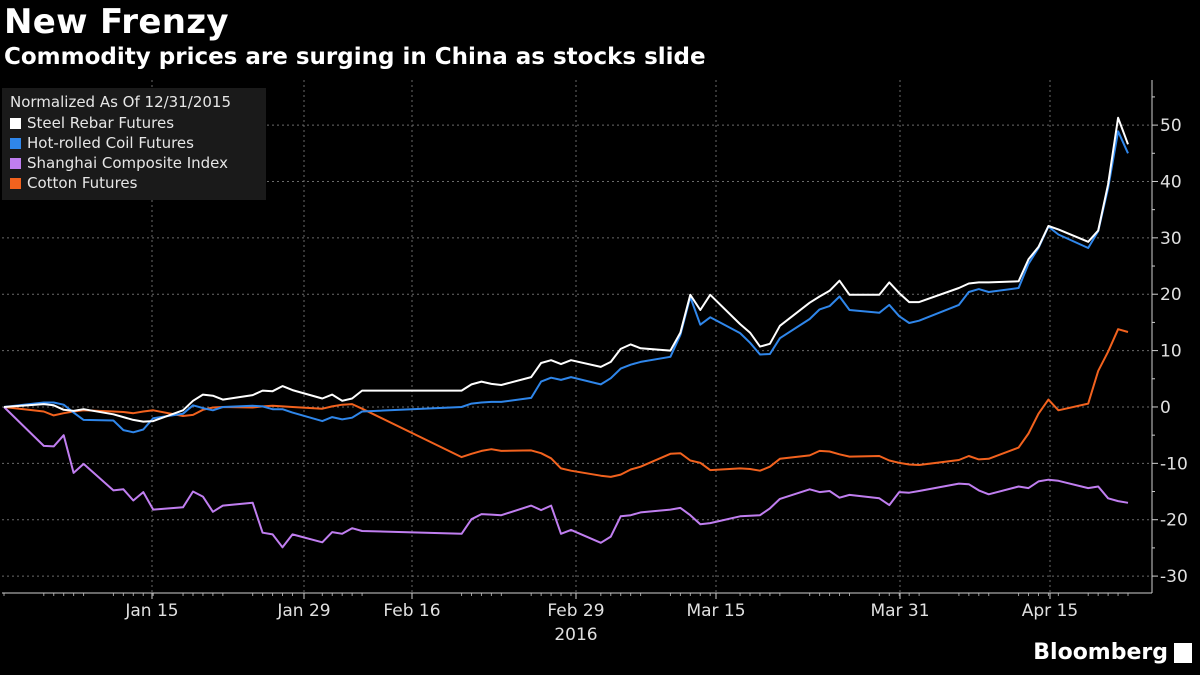 Image resolution: width=1200 pixels, height=675 pixels. What do you see at coordinates (1183, 653) in the screenshot?
I see `bloomberg-chart-icon` at bounding box center [1183, 653].